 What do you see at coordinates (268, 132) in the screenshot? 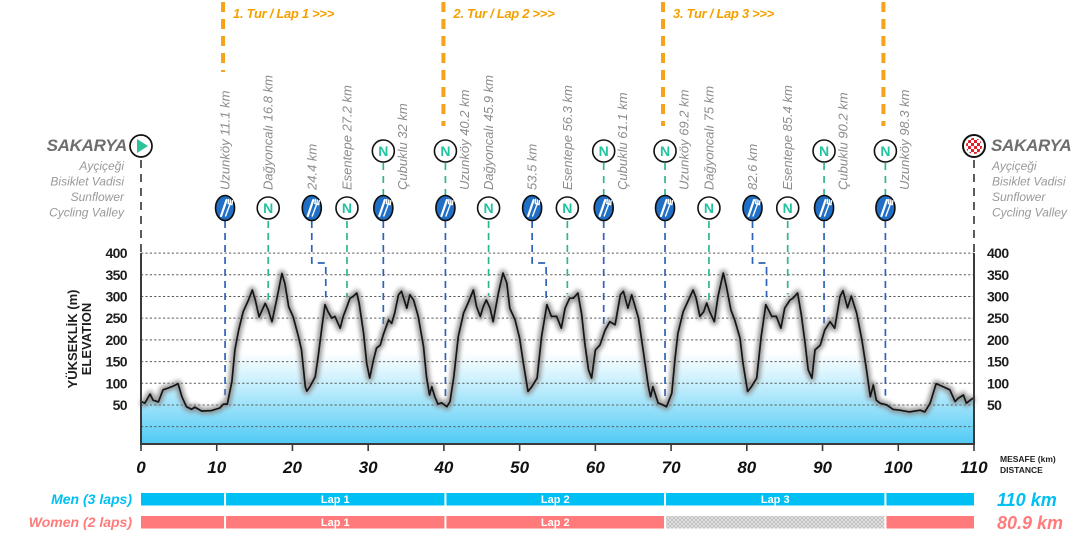
I see `marker-label: Dağyoncalı 16.8 km` at bounding box center [268, 132].